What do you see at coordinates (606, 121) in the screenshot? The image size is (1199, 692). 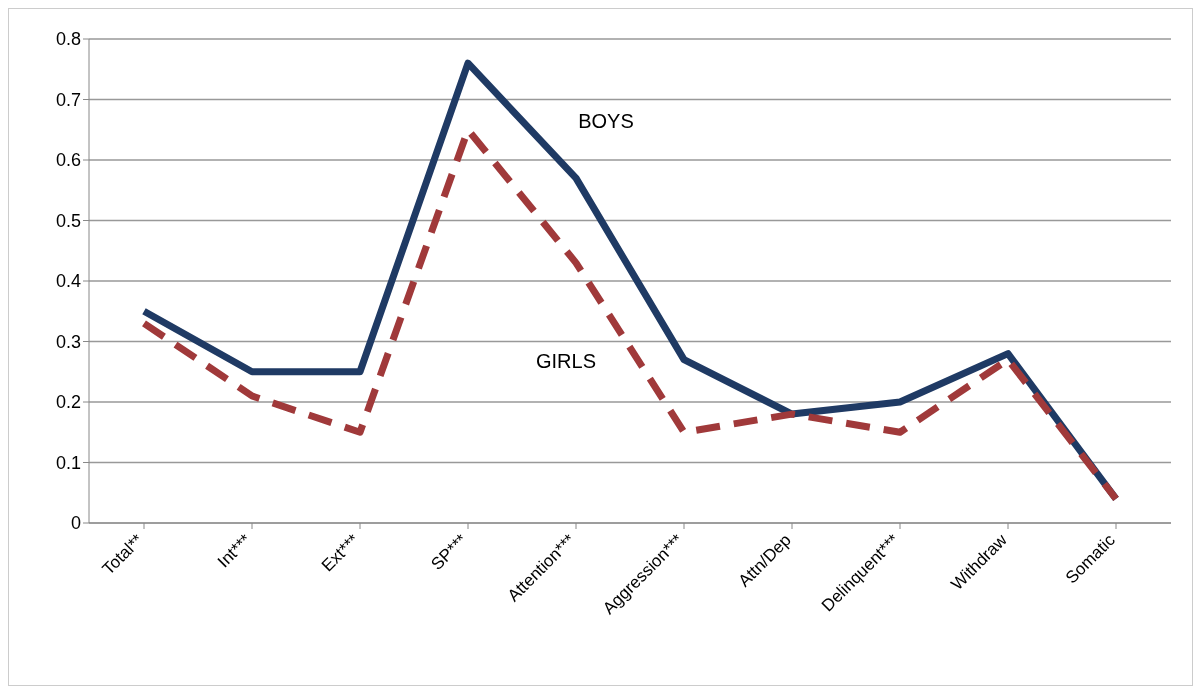 I see `series-label: BOYS` at bounding box center [606, 121].